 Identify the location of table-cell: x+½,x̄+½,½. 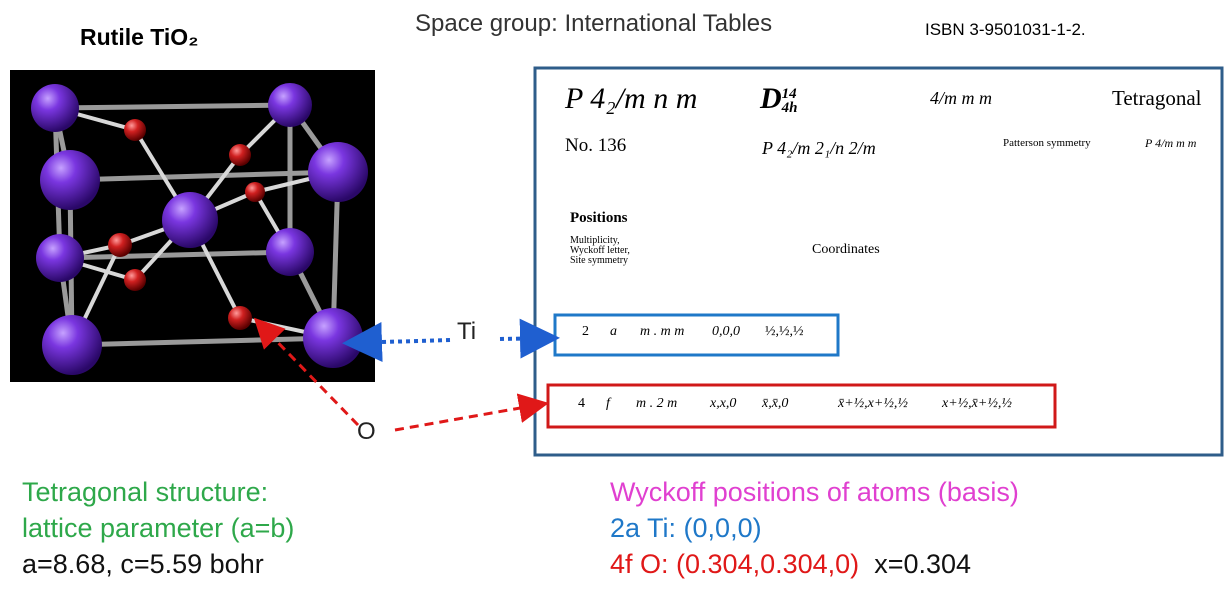
(977, 403).